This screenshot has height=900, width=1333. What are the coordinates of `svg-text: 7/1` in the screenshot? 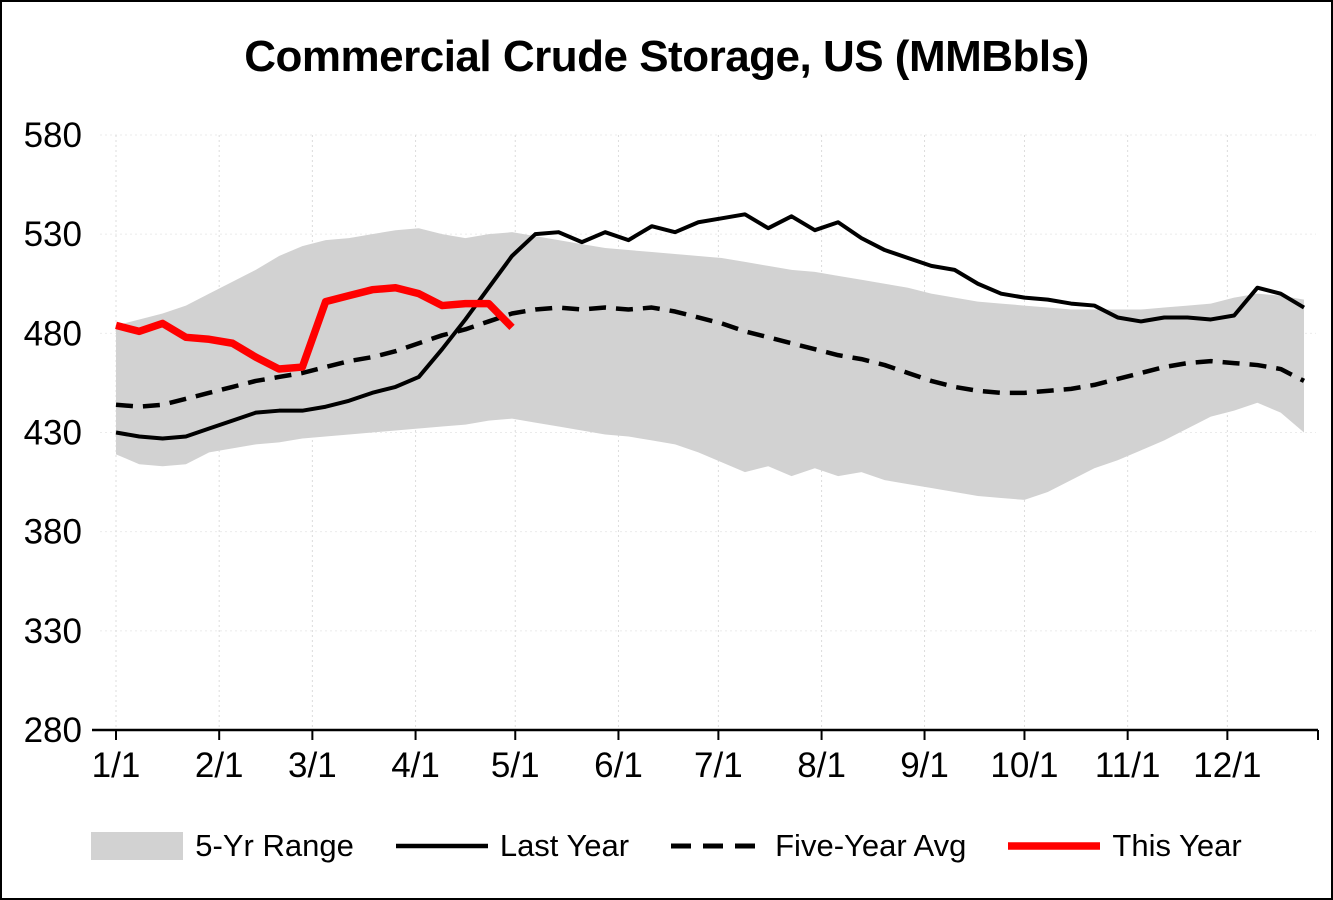 It's located at (718, 765).